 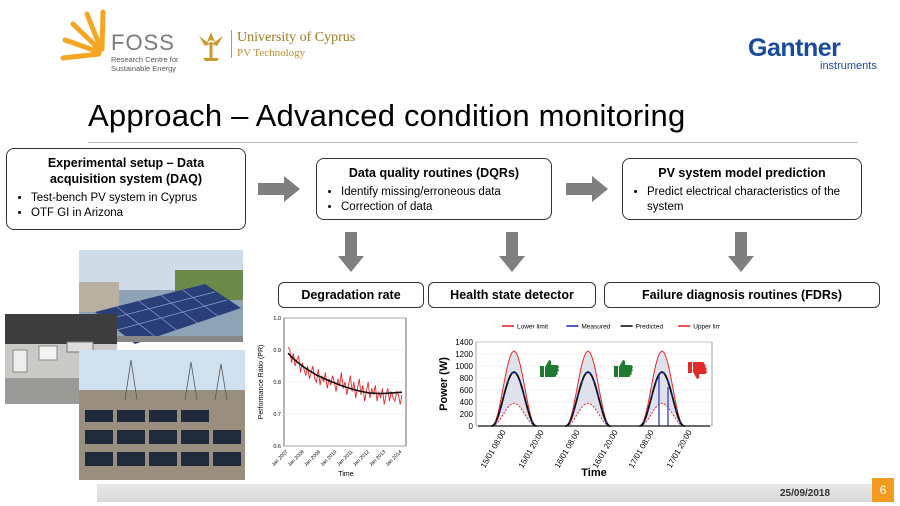 What do you see at coordinates (464, 342) in the screenshot?
I see `y-tick-label: 1400` at bounding box center [464, 342].